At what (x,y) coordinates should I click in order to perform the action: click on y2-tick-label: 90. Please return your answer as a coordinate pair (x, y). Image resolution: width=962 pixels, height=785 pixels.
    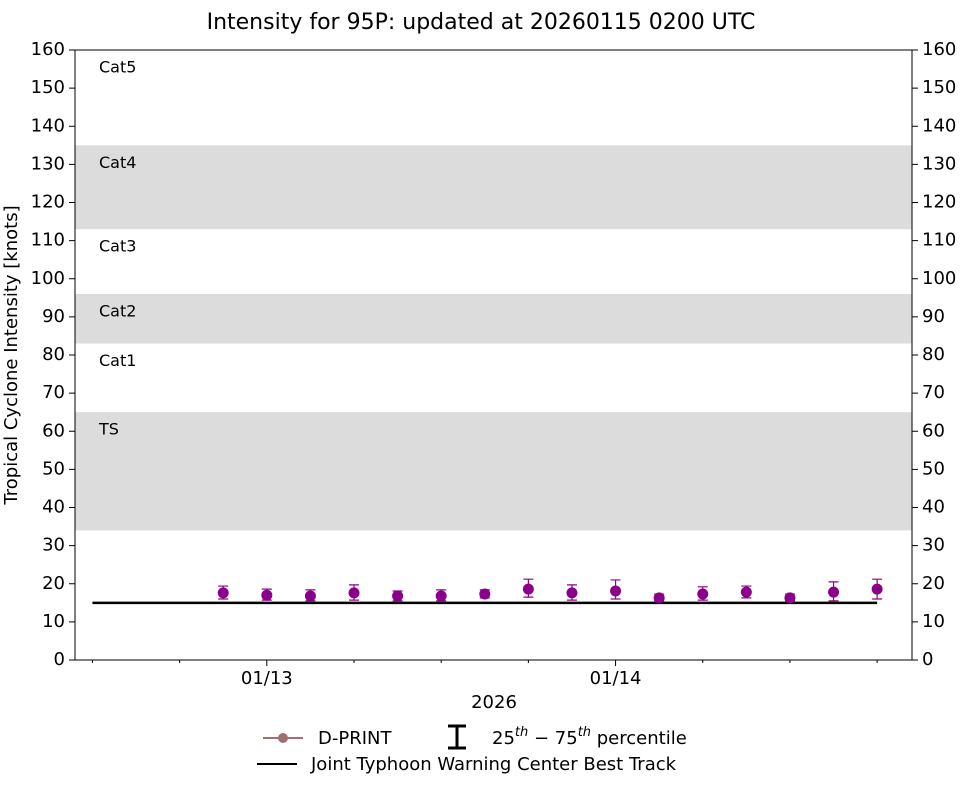
    Looking at the image, I should click on (933, 316).